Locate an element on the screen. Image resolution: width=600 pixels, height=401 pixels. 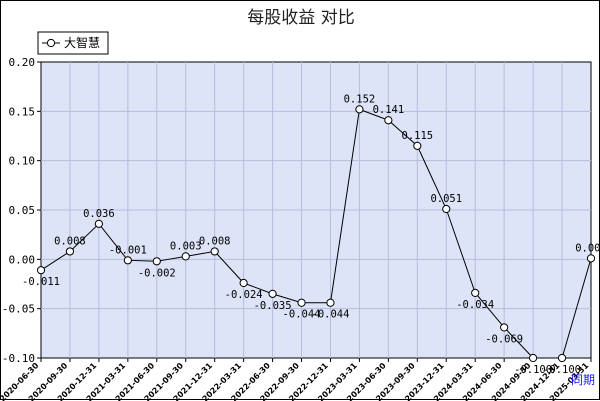
data-label: 0.051 is located at coordinates (446, 199).